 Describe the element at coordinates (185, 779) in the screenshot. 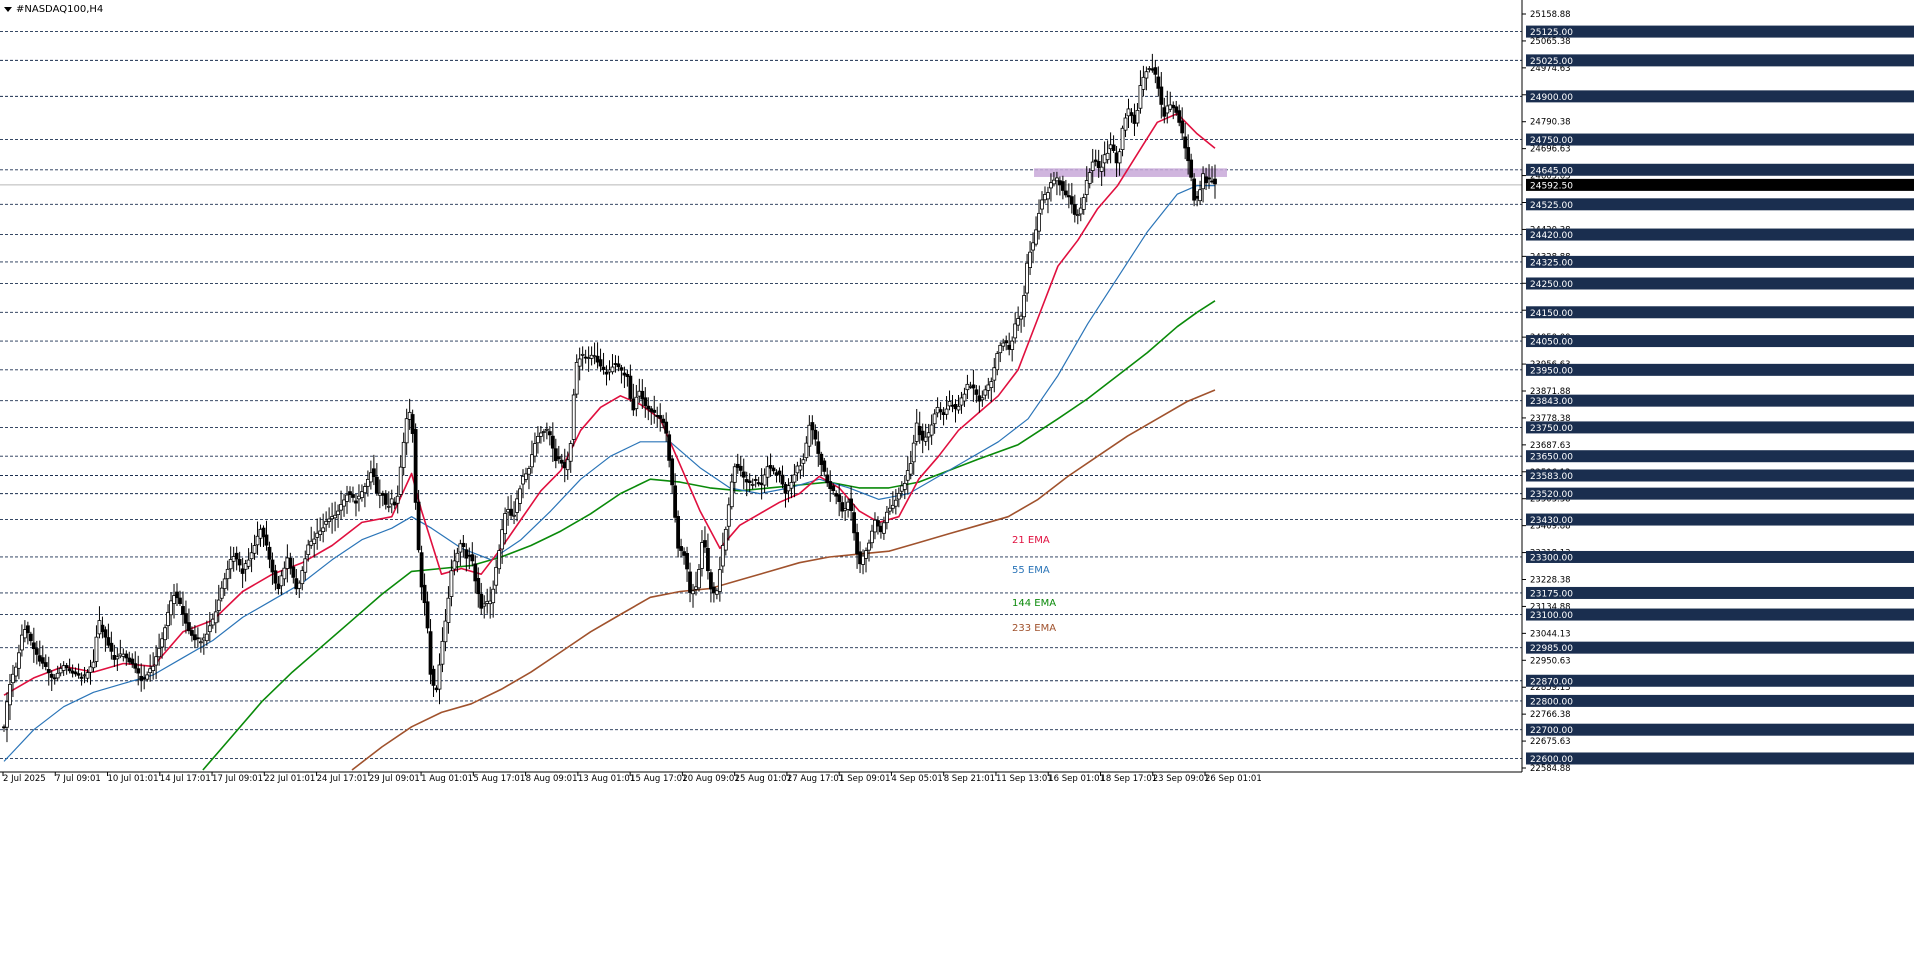

I see `time-tick-label: 14 Jul 17:01` at that location.